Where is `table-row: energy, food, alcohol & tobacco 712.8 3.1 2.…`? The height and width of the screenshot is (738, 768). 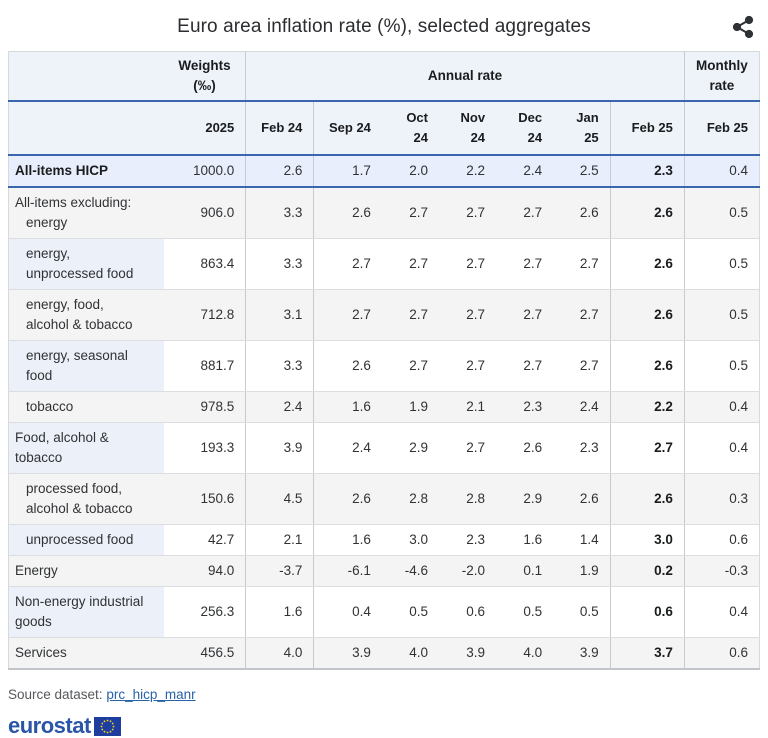 table-row: energy, food, alcohol & tobacco 712.8 3.1 2.… is located at coordinates (384, 315).